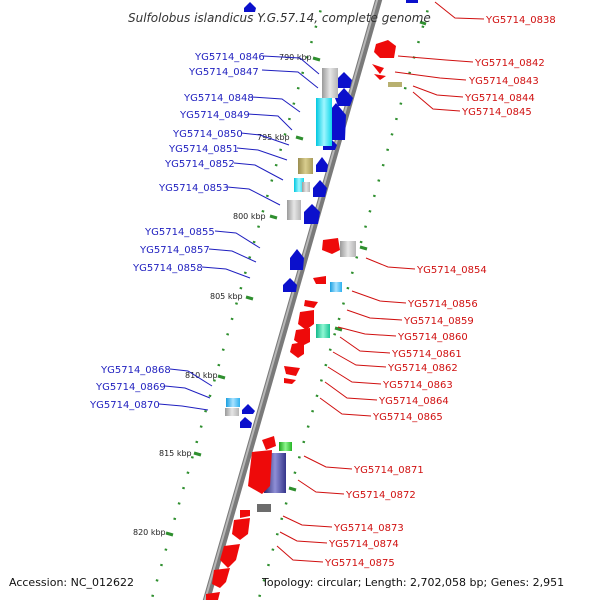 The image size is (600, 600). What do you see at coordinates (426, 354) in the screenshot?
I see `gene-label: YG5714_0861` at bounding box center [426, 354].